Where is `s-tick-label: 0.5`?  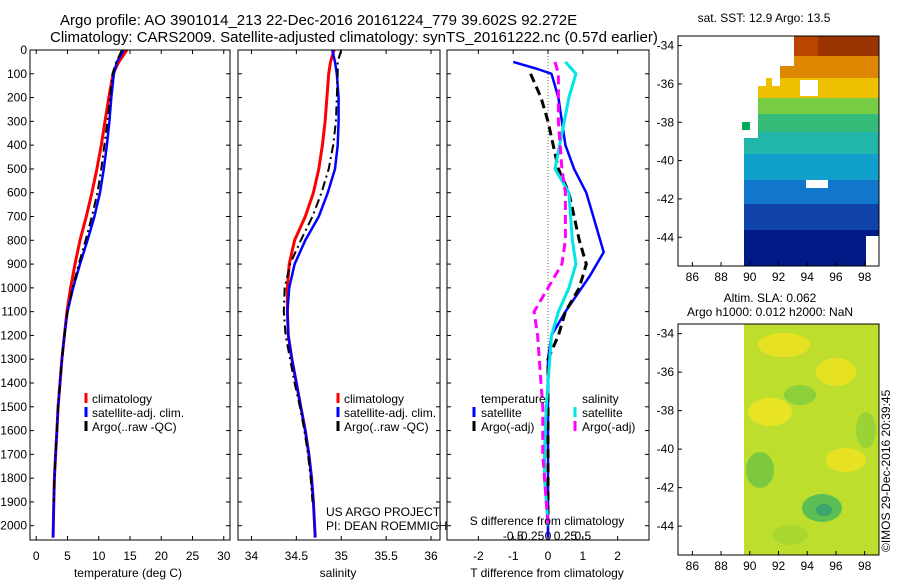 s-tick-label: 0.5 is located at coordinates (582, 536).